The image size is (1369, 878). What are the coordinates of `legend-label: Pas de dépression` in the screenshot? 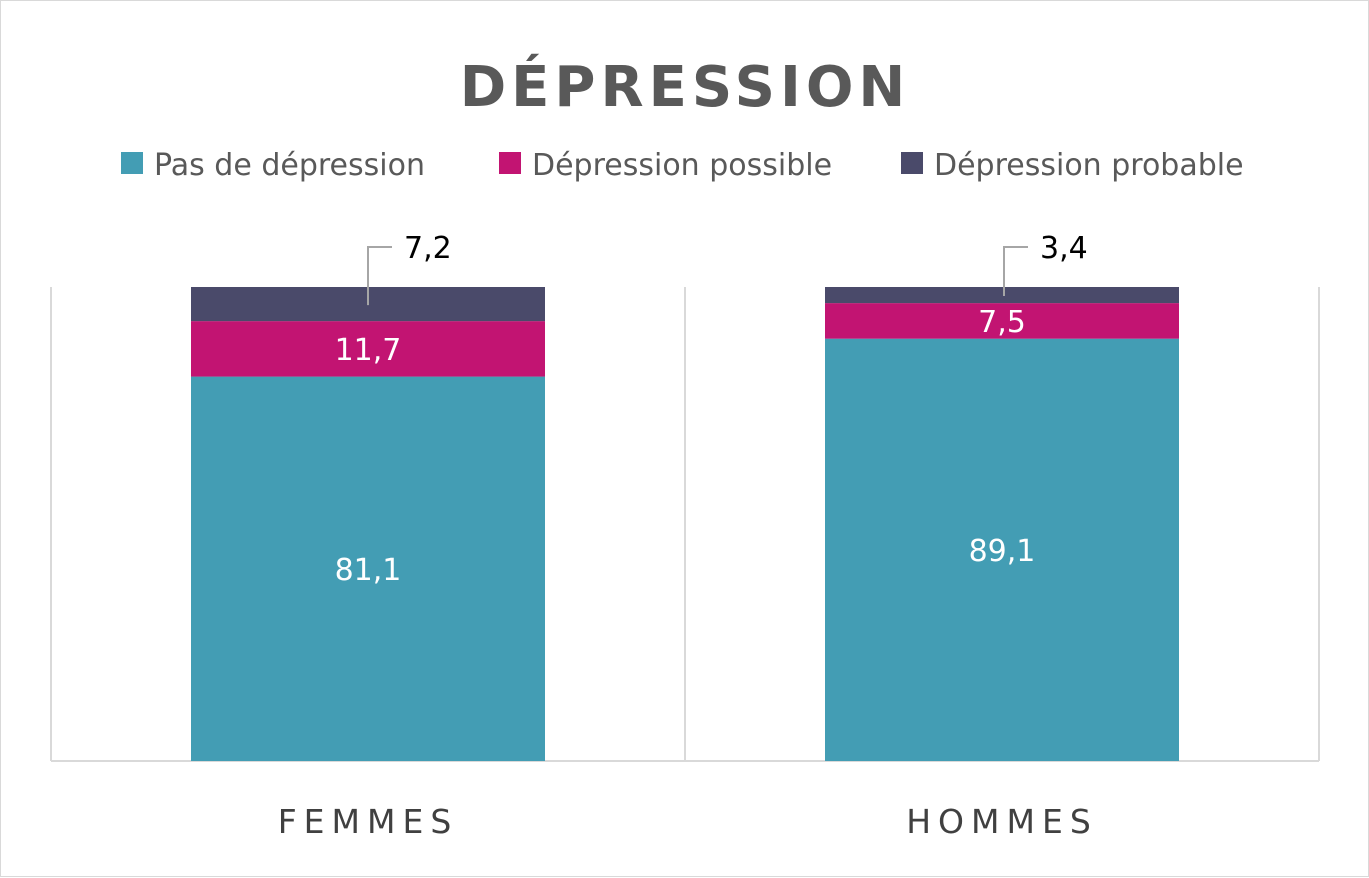 It's located at (289, 165).